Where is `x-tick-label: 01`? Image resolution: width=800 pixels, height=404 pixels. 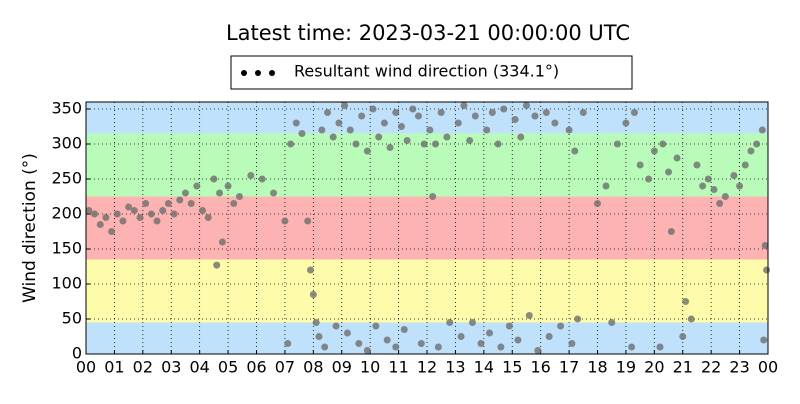 x-tick-label: 01 is located at coordinates (114, 367).